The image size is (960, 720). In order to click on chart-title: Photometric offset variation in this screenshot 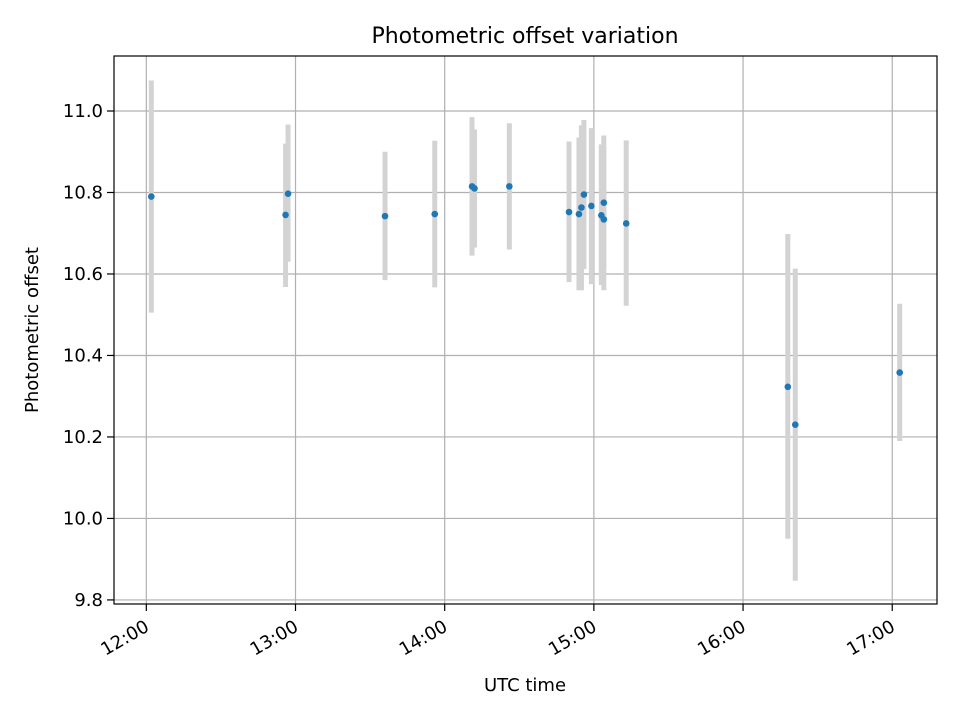, I will do `click(524, 36)`.